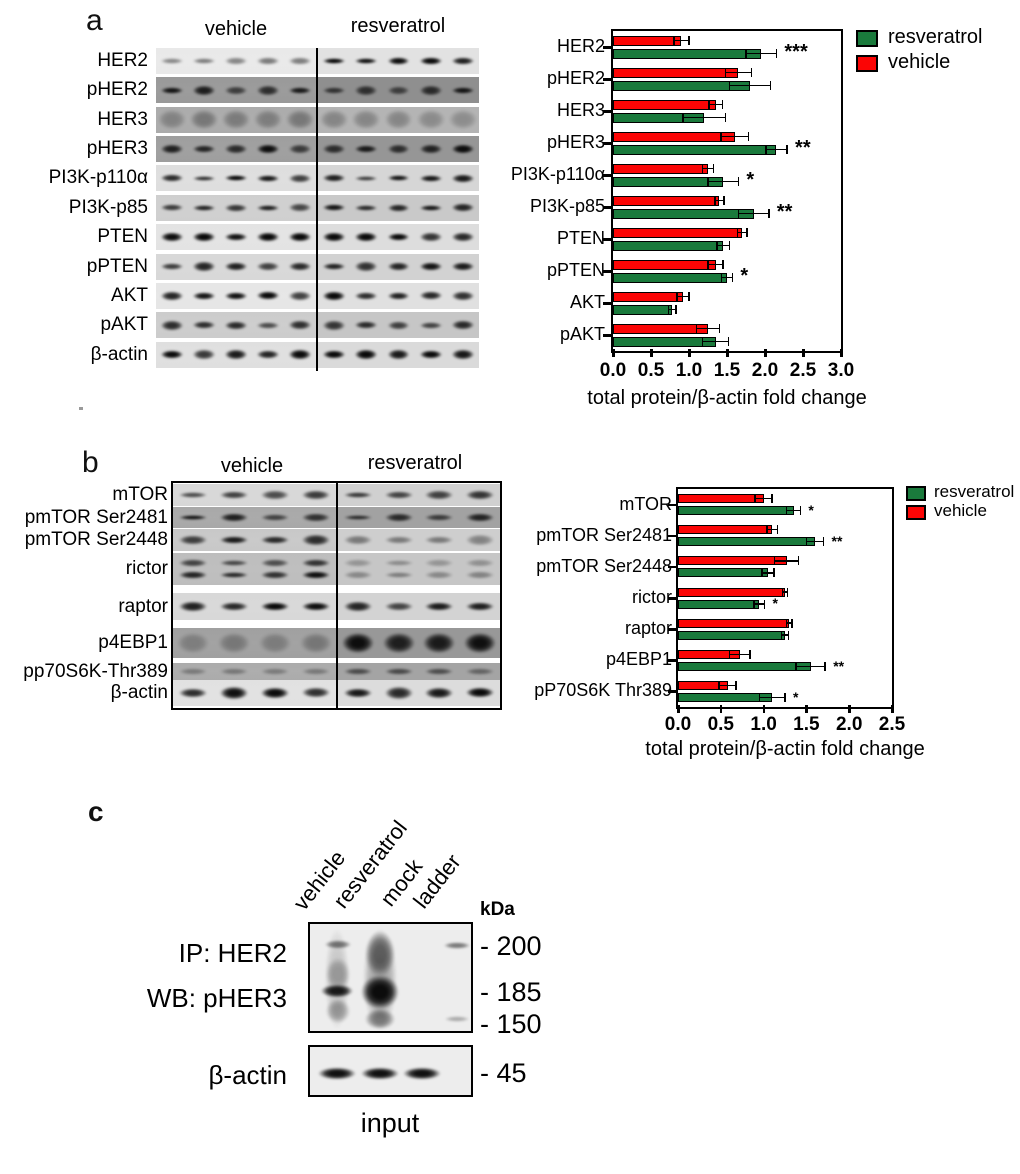  Describe the element at coordinates (765, 370) in the screenshot. I see `chart-xtick-label: 2.0` at that location.